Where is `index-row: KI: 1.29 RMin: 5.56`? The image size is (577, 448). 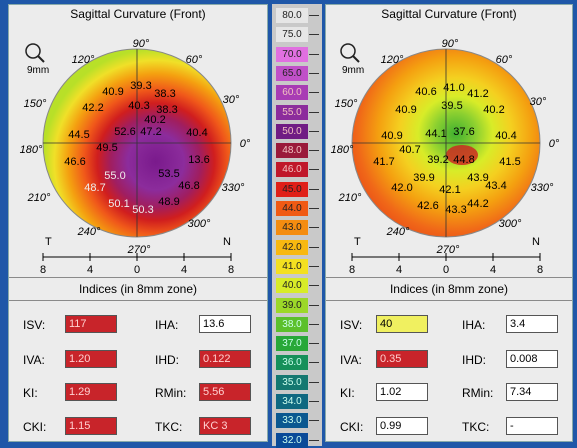 index-row: KI: 1.29 RMin: 5.56 is located at coordinates (138, 394).